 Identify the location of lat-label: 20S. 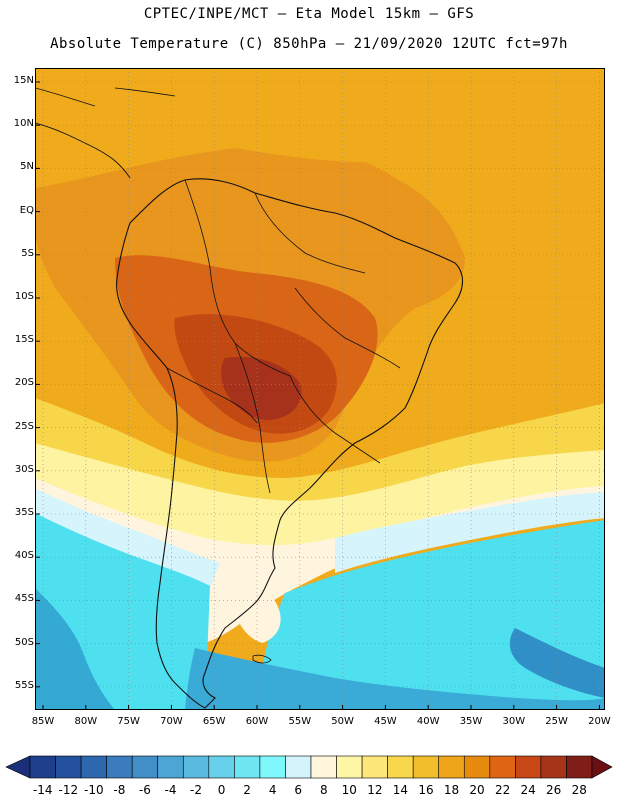
(24, 383).